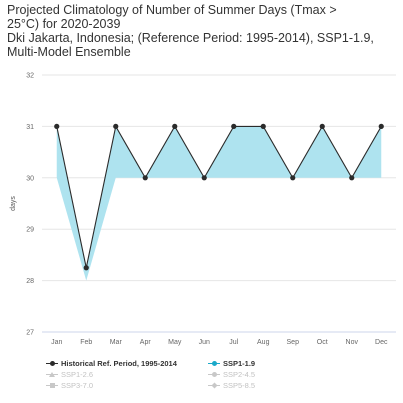  Describe the element at coordinates (77, 385) in the screenshot. I see `legend-label-ssp370: SSP3-7.0` at that location.